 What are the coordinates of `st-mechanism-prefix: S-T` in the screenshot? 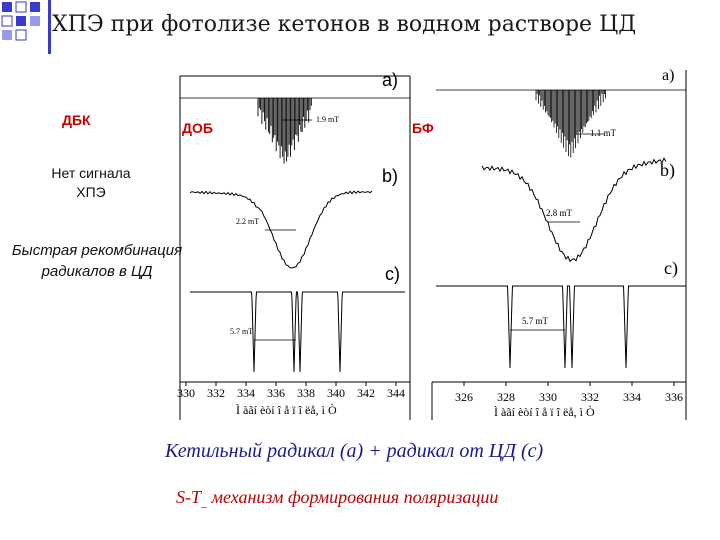 It's located at (189, 497).